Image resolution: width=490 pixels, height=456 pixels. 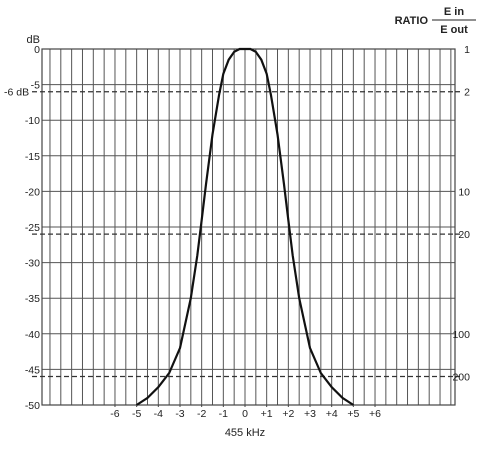 I want to click on y-tick-label: -15, so click(x=32, y=157).